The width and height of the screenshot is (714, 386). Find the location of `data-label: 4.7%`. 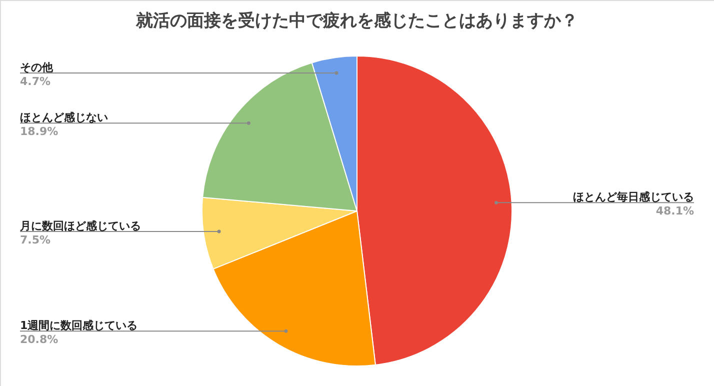

data-label: 4.7% is located at coordinates (35, 81).